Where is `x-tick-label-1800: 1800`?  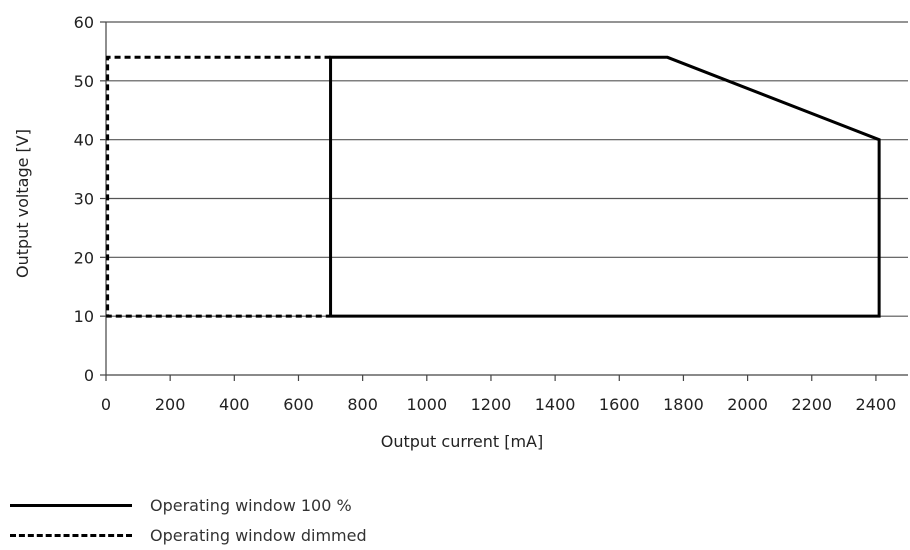 x-tick-label-1800: 1800 is located at coordinates (683, 404).